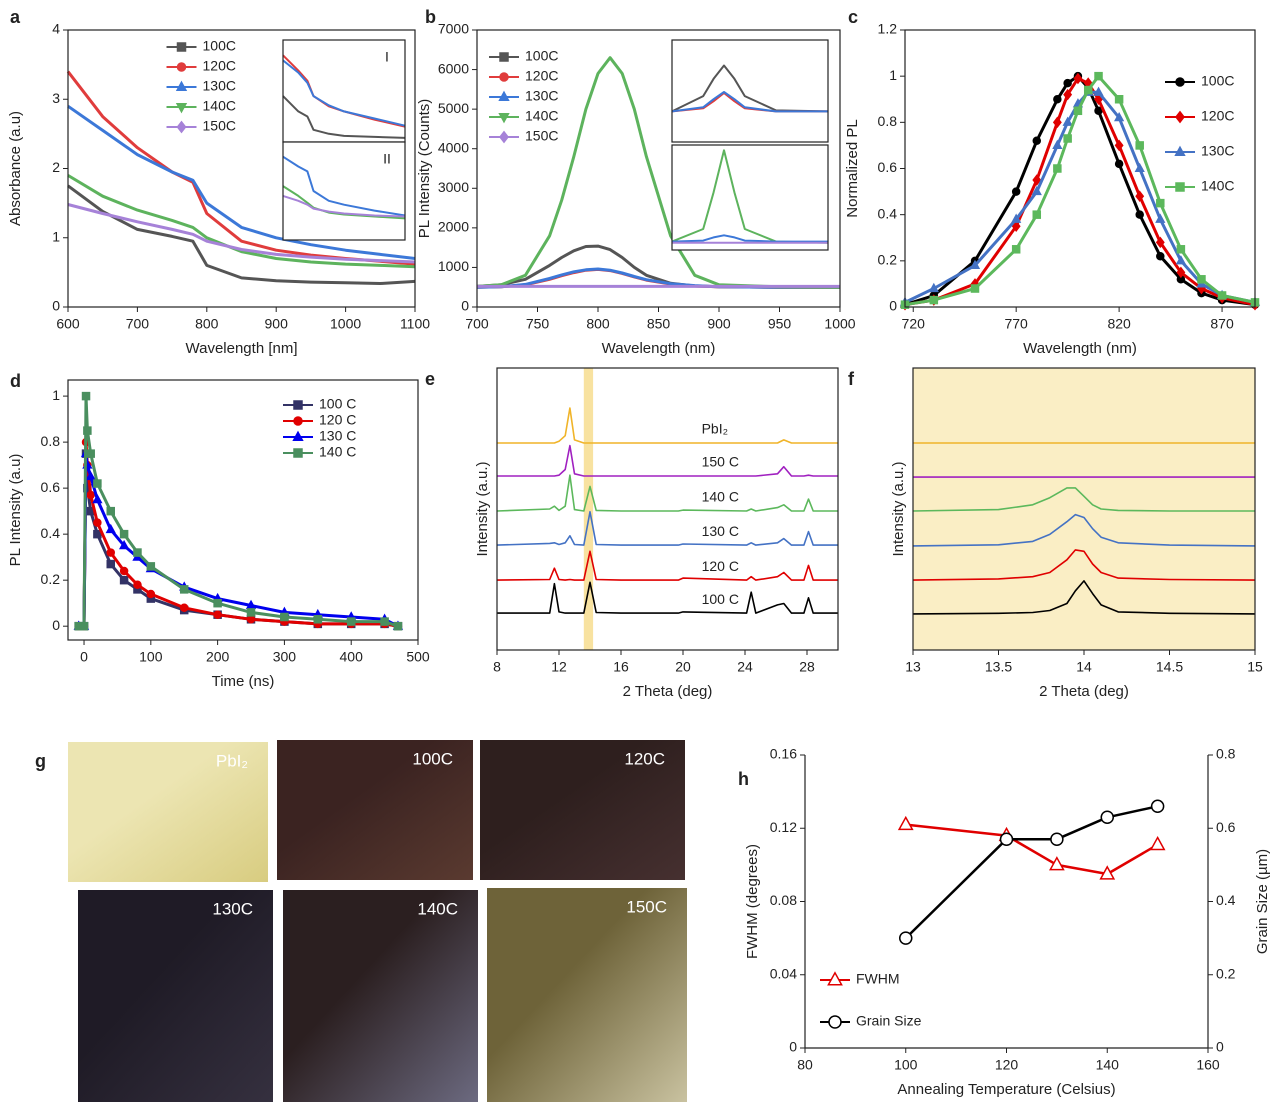  What do you see at coordinates (807, 667) in the screenshot?
I see `x-tick-label: 28` at bounding box center [807, 667].